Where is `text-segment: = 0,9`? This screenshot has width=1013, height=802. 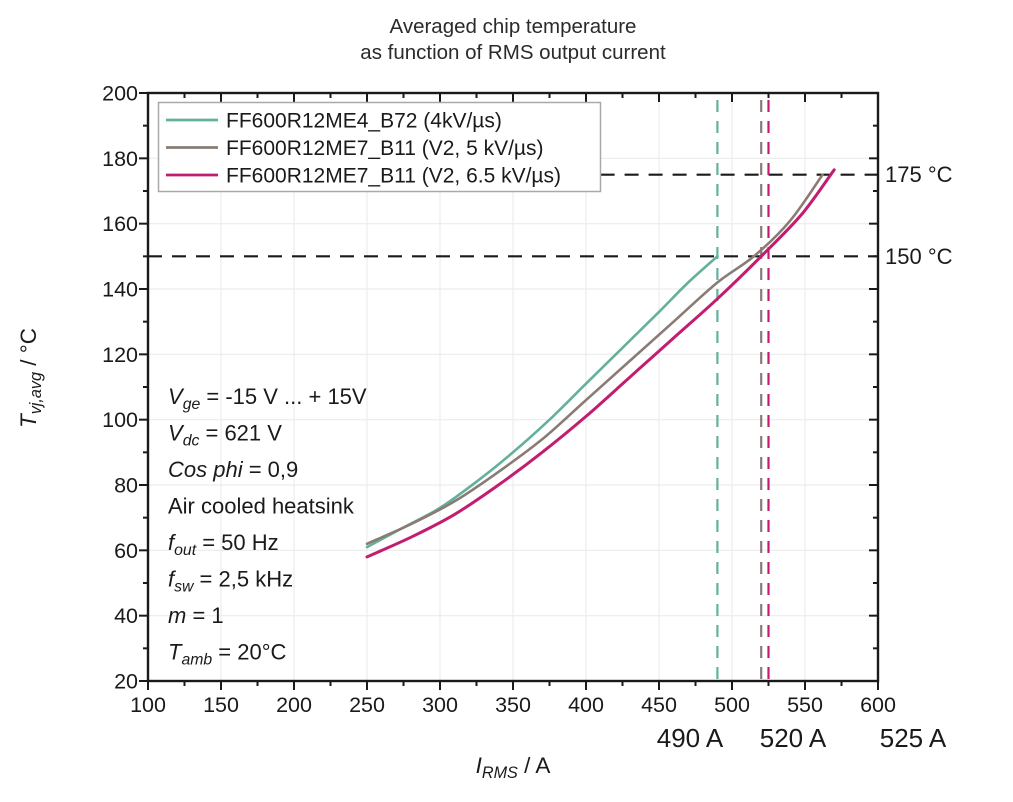
text-segment: = 0,9 is located at coordinates (271, 469).